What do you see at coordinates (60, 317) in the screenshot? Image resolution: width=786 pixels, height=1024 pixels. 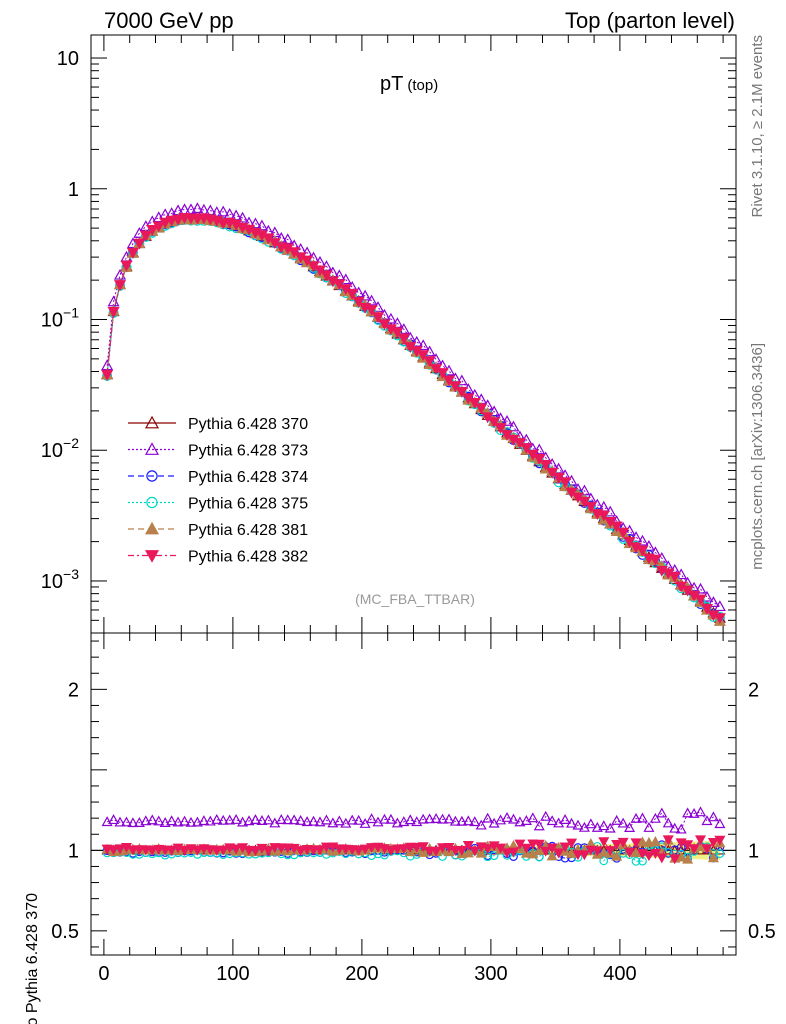 I see `y-tick-label: 10⁻¹` at bounding box center [60, 317].